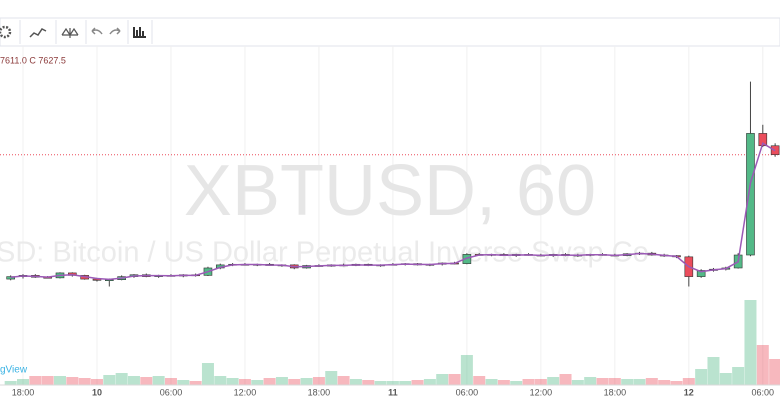 This screenshot has width=780, height=405. Describe the element at coordinates (115, 31) in the screenshot. I see `redo-icon` at that location.